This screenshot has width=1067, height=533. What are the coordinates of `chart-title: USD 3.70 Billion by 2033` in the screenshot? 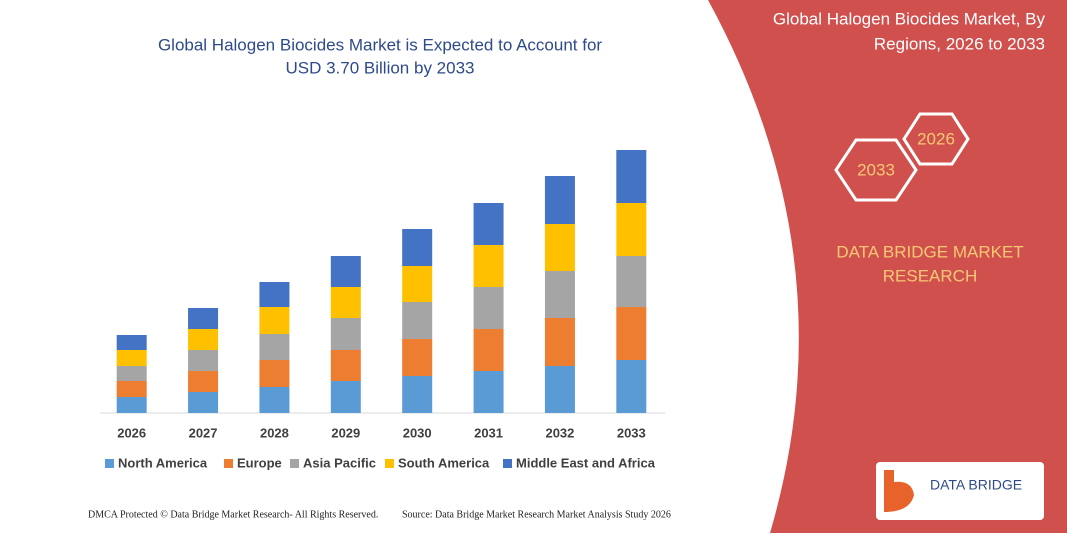 It's located at (379, 67).